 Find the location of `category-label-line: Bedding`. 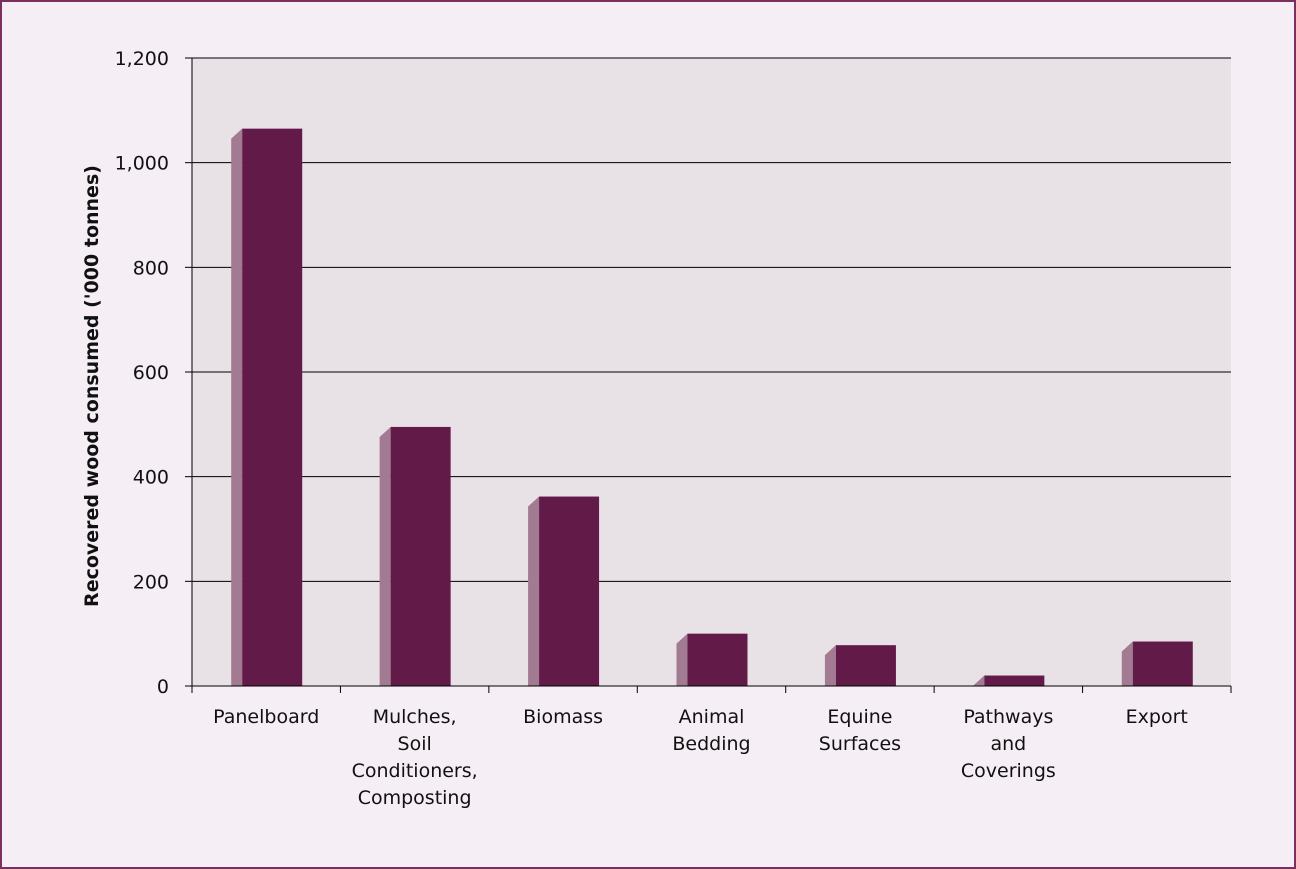

category-label-line: Bedding is located at coordinates (711, 744).